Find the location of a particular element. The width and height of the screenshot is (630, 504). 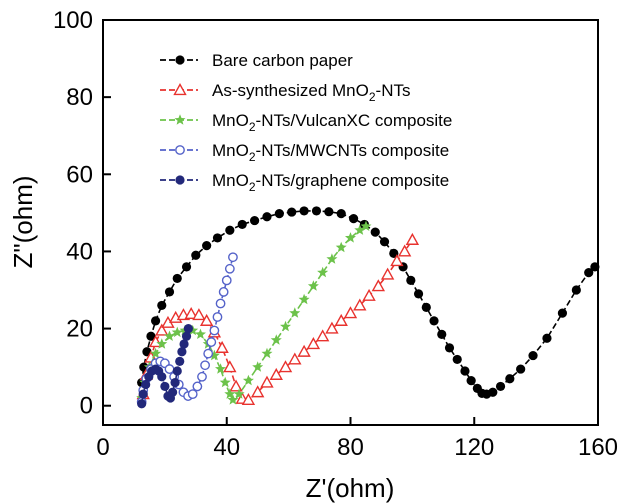

x-tick-label: 160 is located at coordinates (598, 447).